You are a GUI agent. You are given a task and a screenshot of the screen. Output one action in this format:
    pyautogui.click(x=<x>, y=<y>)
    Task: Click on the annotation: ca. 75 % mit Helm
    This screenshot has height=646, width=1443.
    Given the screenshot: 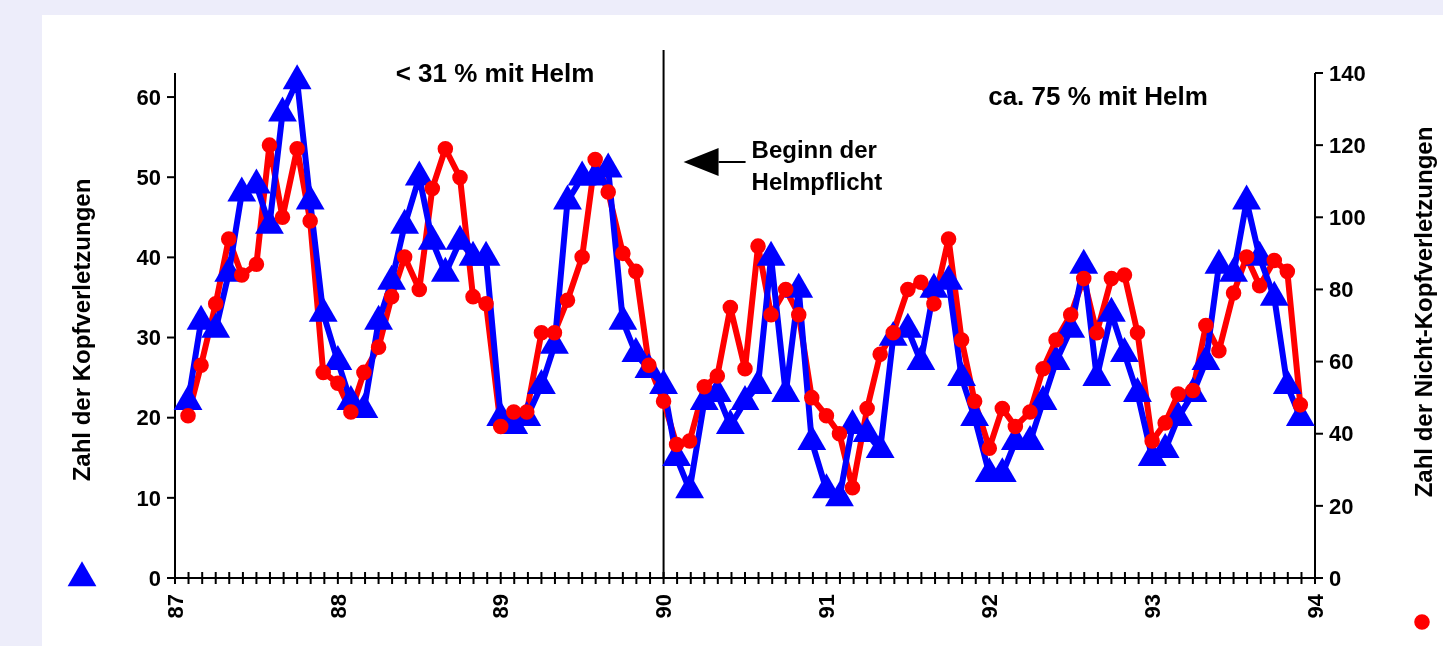 What is the action you would take?
    pyautogui.click(x=1098, y=96)
    